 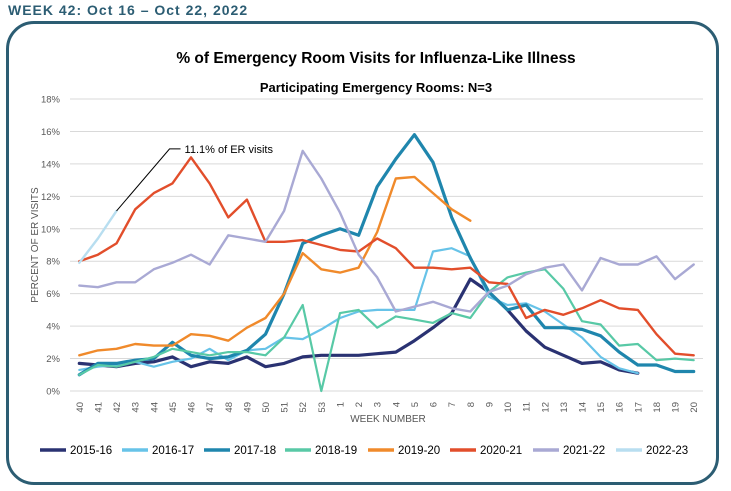 I want to click on legend-label: 2022-23, so click(x=667, y=451).